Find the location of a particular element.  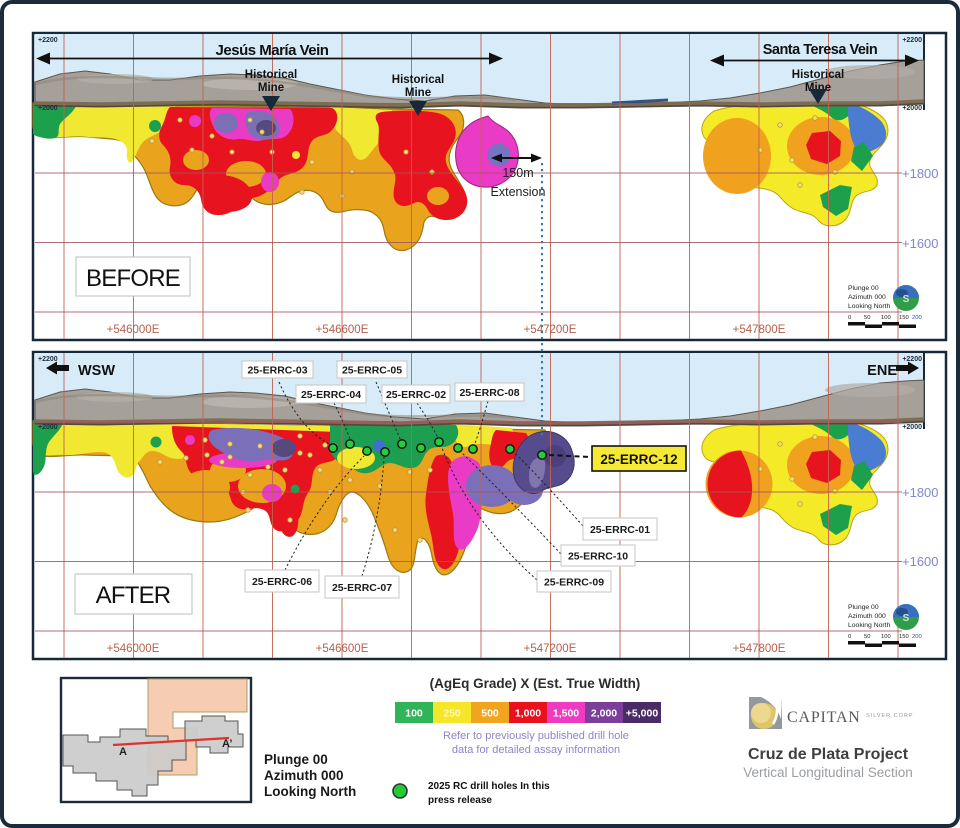

svg-text: WSW is located at coordinates (96, 371).